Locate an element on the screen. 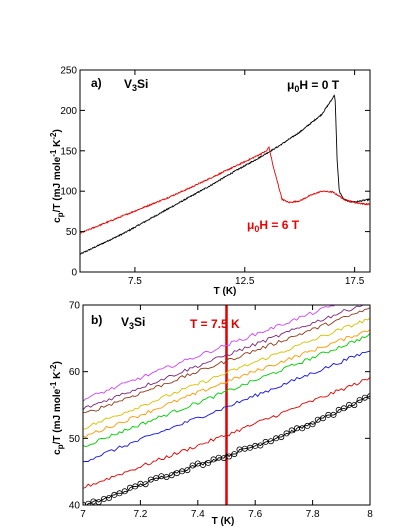  panel-b-xlabel: T (K) is located at coordinates (223, 521).